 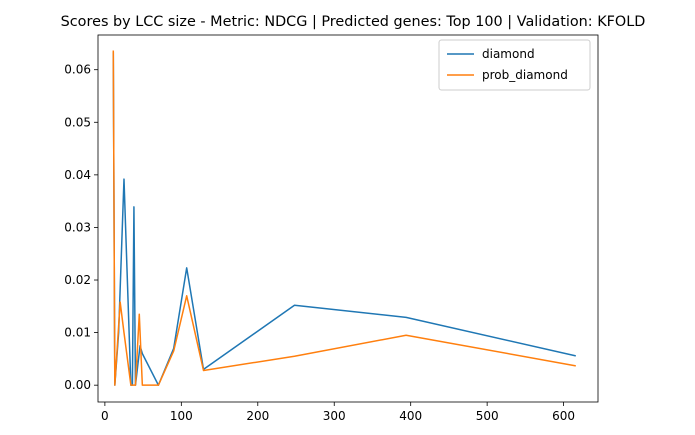 What do you see at coordinates (77, 227) in the screenshot?
I see `y-tick-label: 0.03` at bounding box center [77, 227].